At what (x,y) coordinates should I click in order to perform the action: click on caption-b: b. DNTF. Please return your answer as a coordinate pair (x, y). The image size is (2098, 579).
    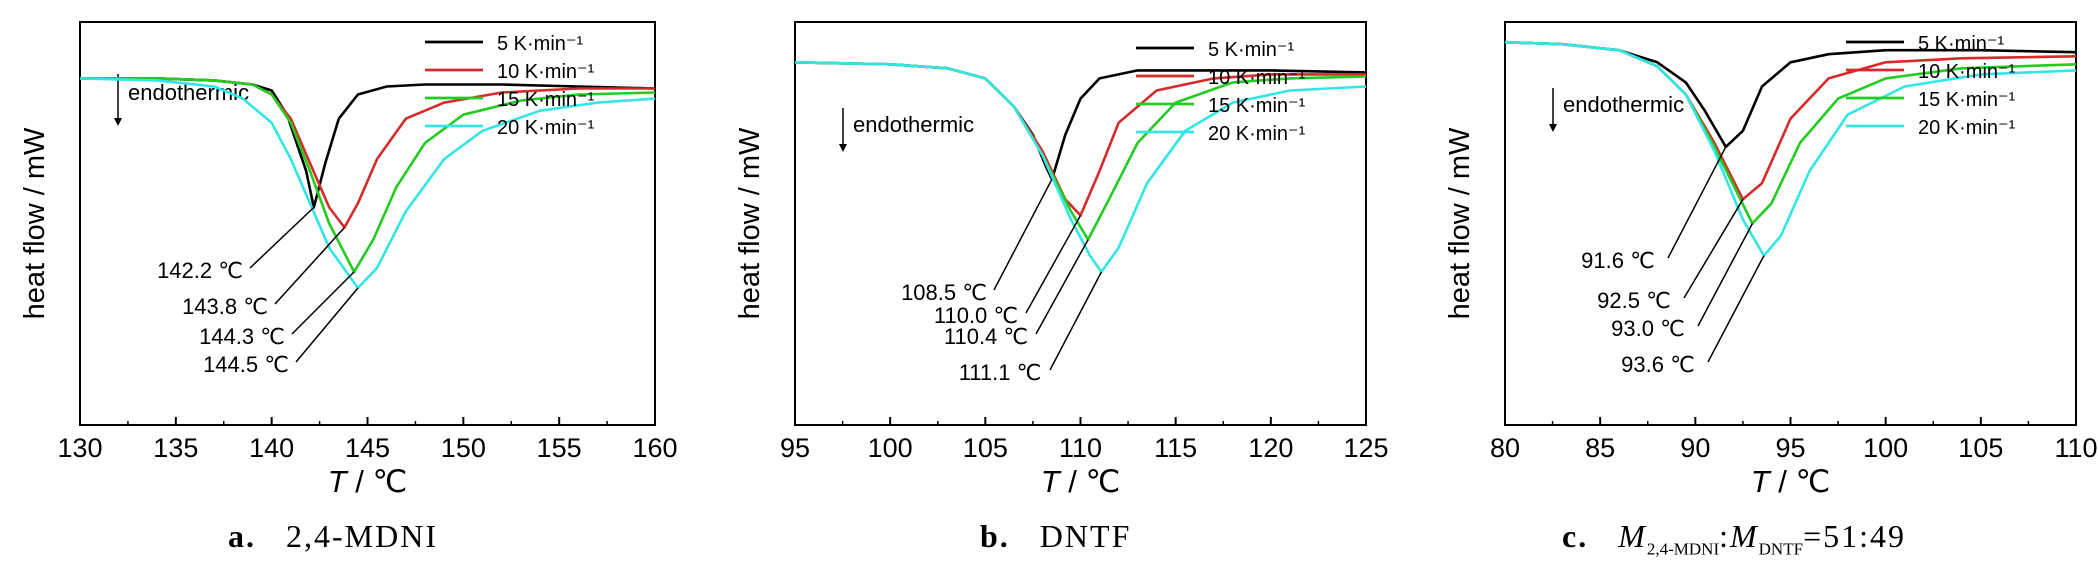
    Looking at the image, I should click on (1055, 536).